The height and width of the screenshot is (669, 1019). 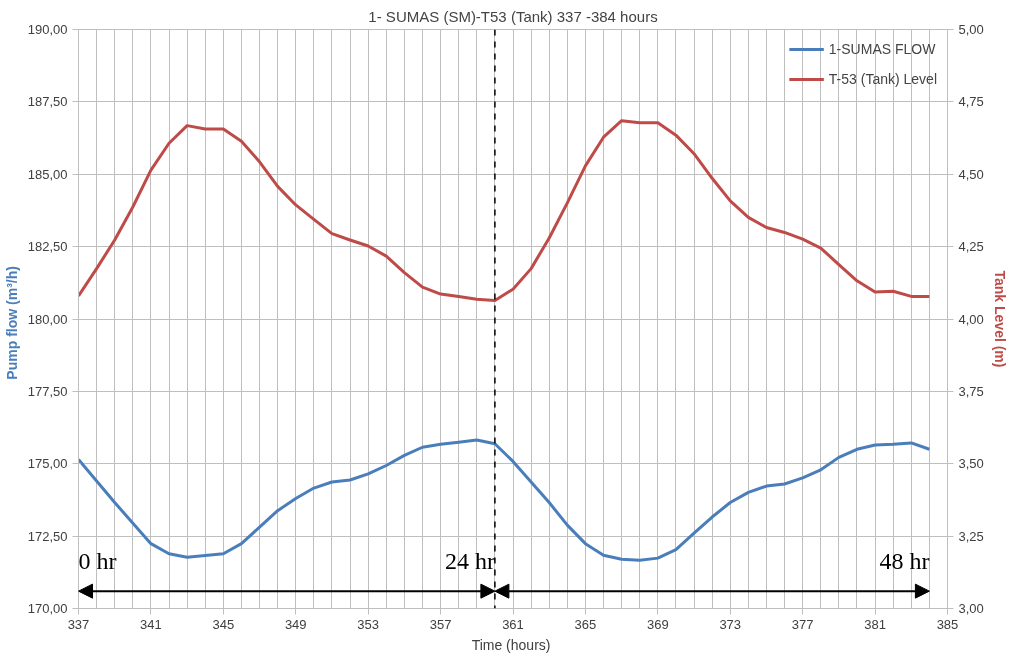 What do you see at coordinates (47, 174) in the screenshot?
I see `y-tick-label: 185,00` at bounding box center [47, 174].